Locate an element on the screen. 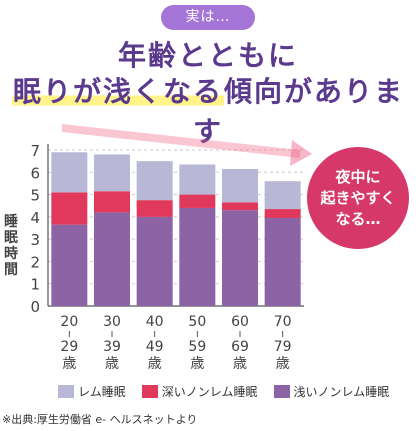  legend-light-nonrem: 浅いノンレム睡眠 is located at coordinates (331, 391).